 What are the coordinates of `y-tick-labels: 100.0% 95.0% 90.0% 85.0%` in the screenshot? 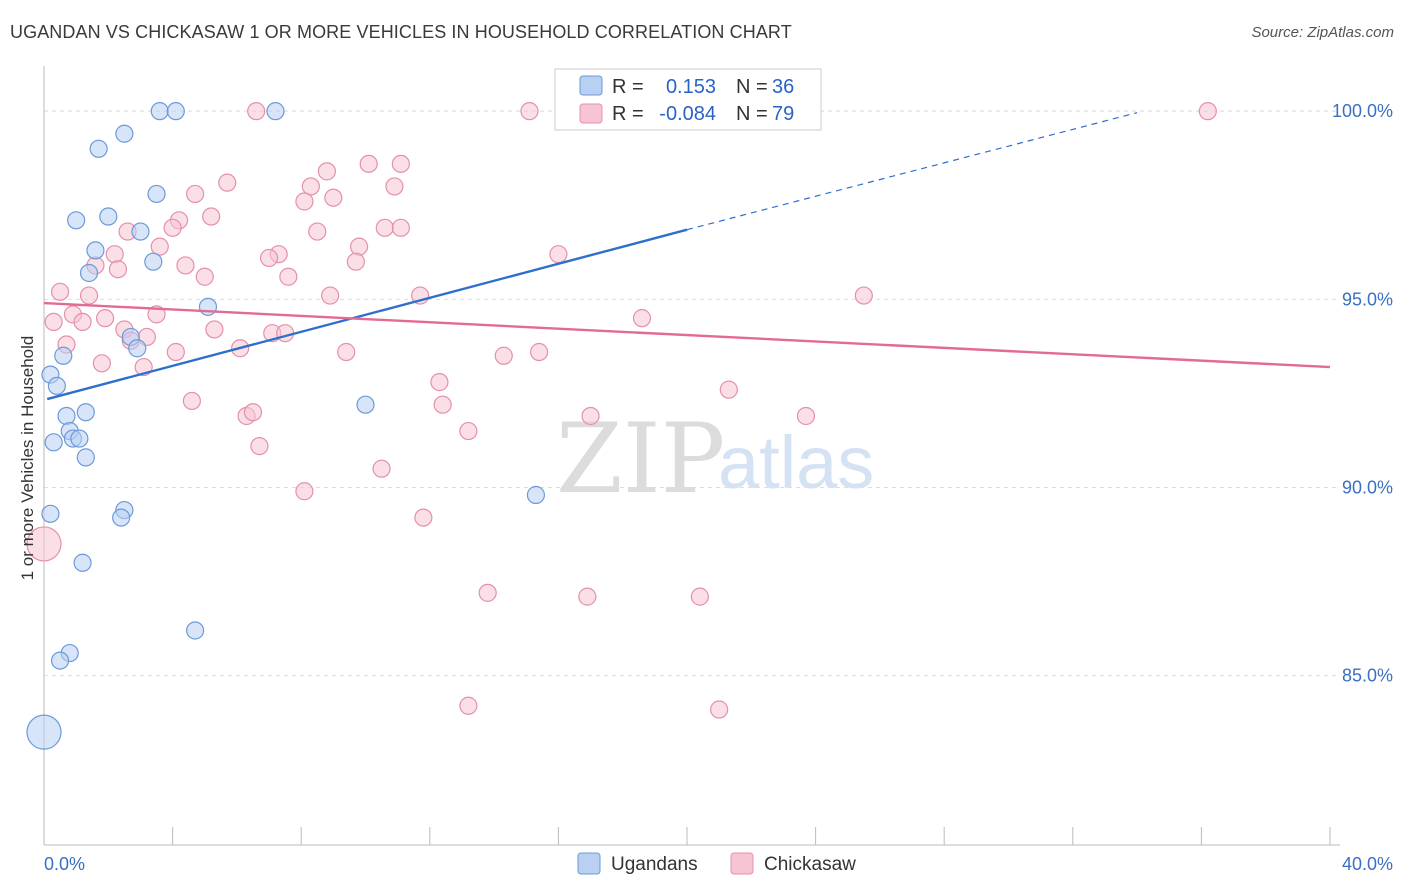 It's located at (1362, 393).